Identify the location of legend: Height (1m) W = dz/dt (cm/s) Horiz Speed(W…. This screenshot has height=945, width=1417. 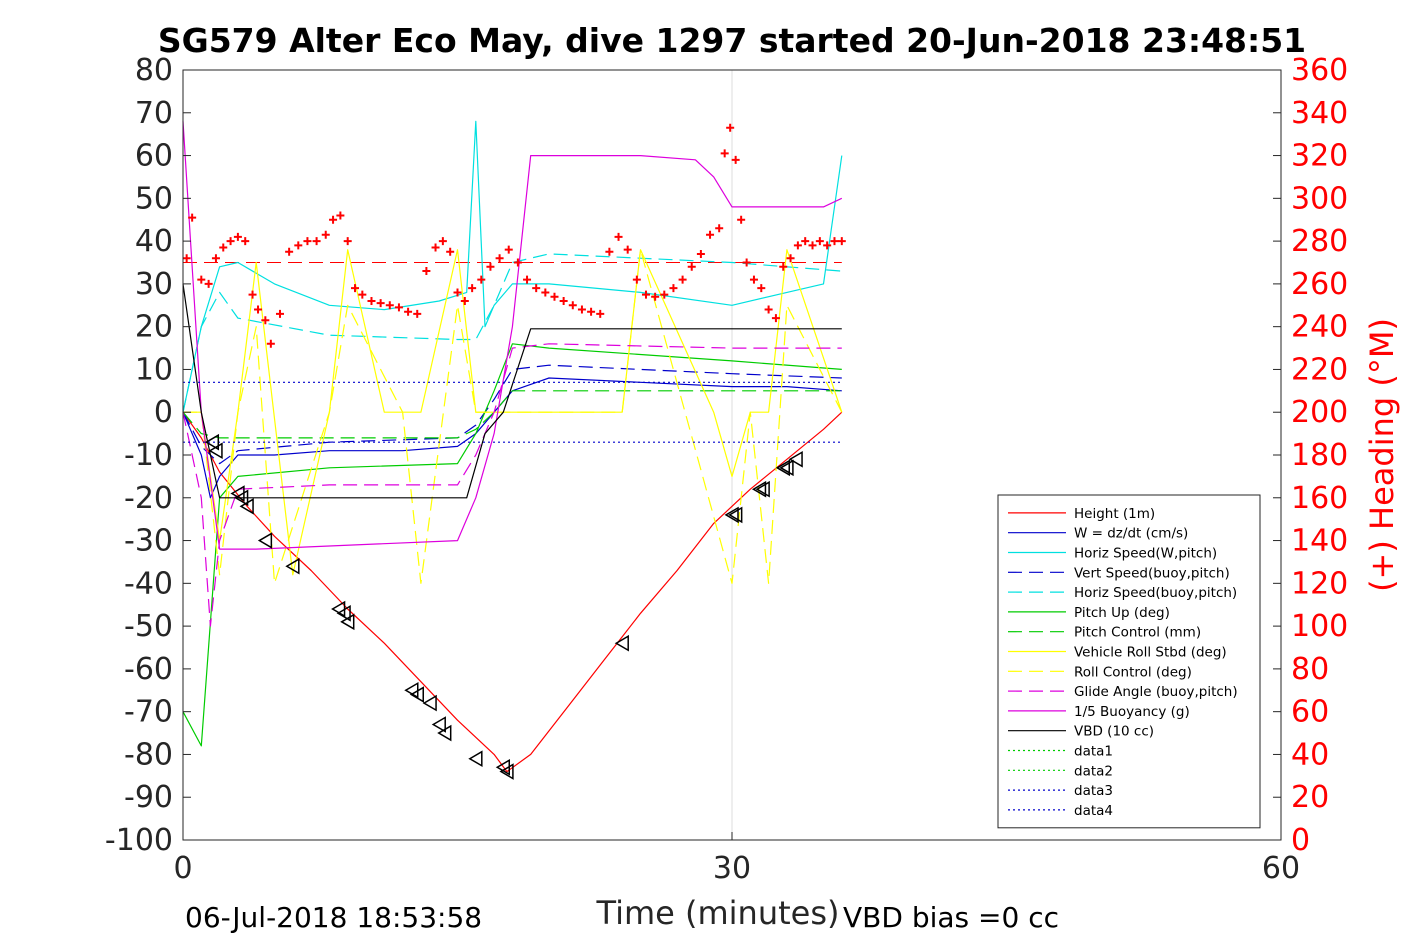
(1129, 661).